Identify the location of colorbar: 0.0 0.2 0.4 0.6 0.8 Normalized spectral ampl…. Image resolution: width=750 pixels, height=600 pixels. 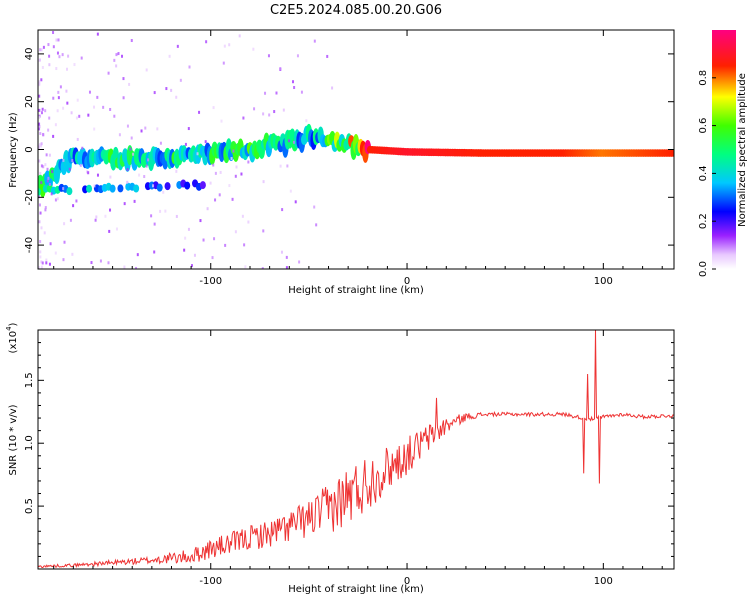
(723, 153).